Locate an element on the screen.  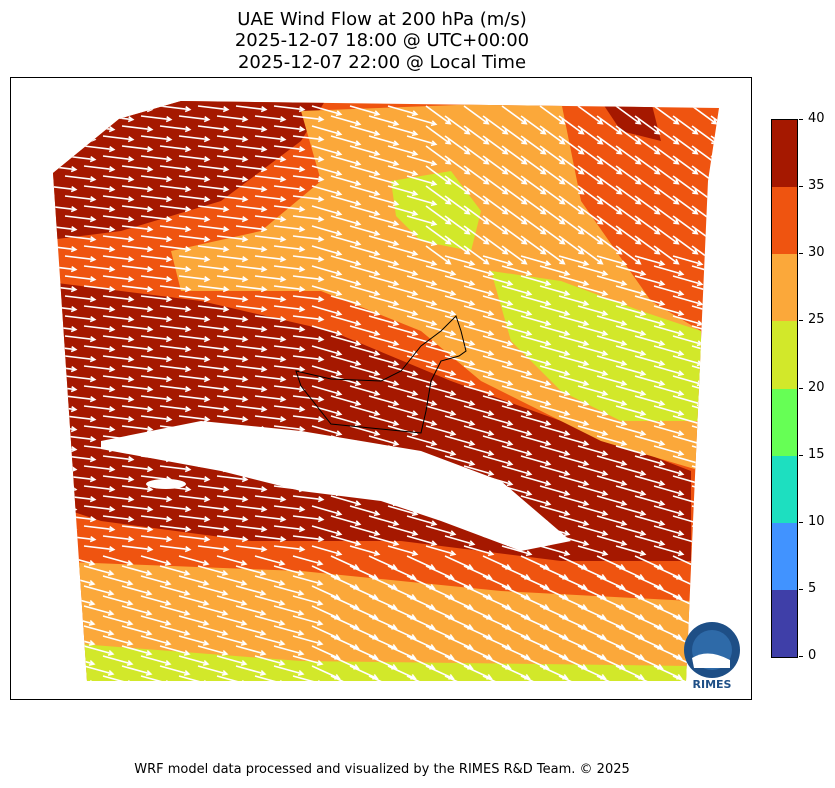
local-time: 2025-12-07 22:00 @ Local Time is located at coordinates (382, 62).